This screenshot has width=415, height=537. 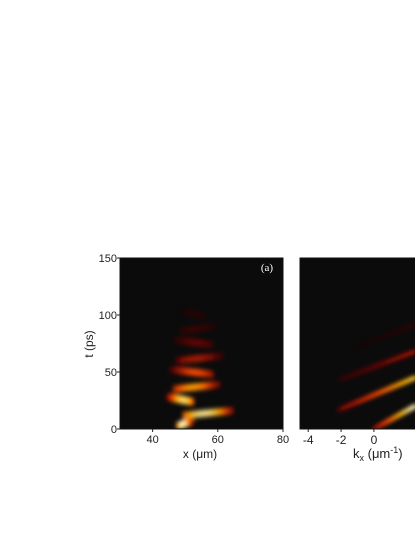 I want to click on panel-b-x-ticks: -4 -2 0, so click(x=340, y=438).